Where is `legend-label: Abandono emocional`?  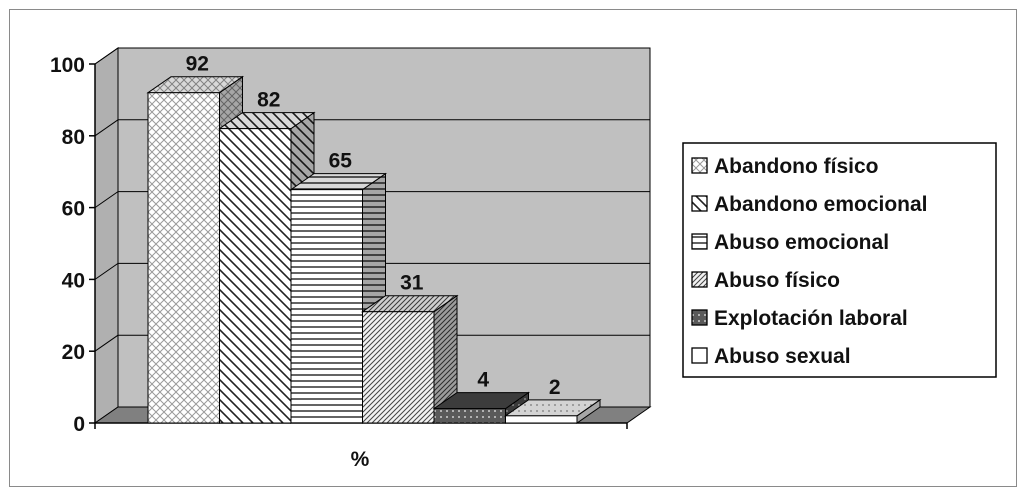 legend-label: Abandono emocional is located at coordinates (821, 204).